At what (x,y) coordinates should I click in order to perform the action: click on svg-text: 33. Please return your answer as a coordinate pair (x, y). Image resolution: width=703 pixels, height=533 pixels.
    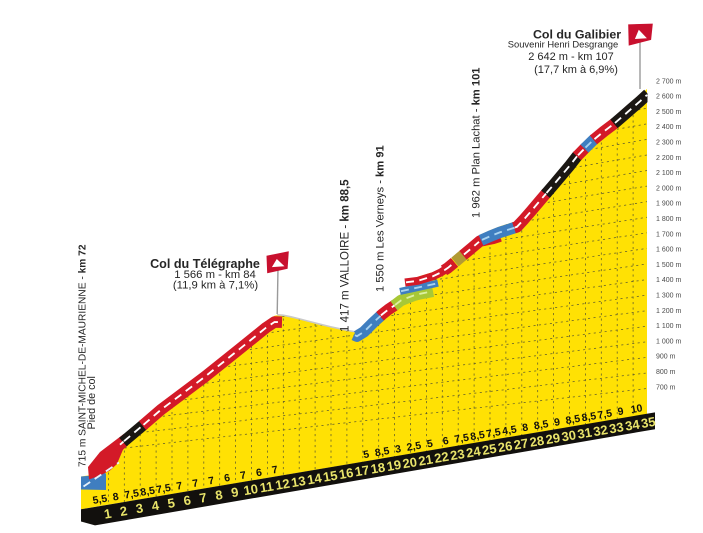
    Looking at the image, I should click on (616, 427).